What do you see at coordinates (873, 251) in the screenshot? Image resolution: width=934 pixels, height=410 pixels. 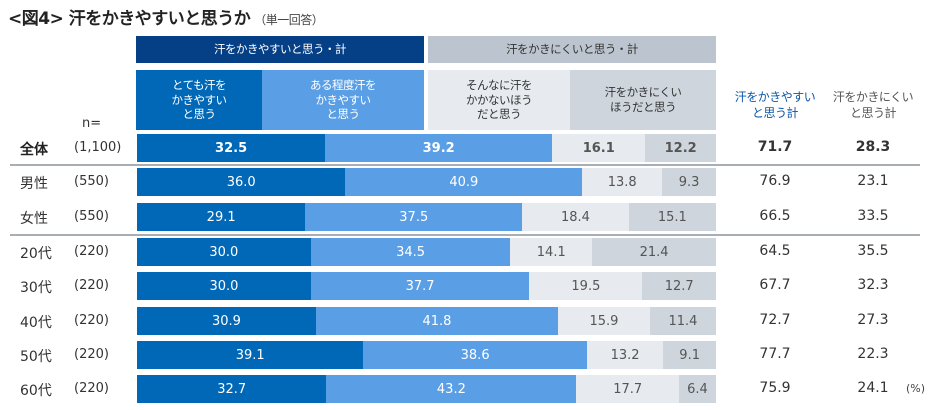 I see `total-hard-value: 35.5` at bounding box center [873, 251].